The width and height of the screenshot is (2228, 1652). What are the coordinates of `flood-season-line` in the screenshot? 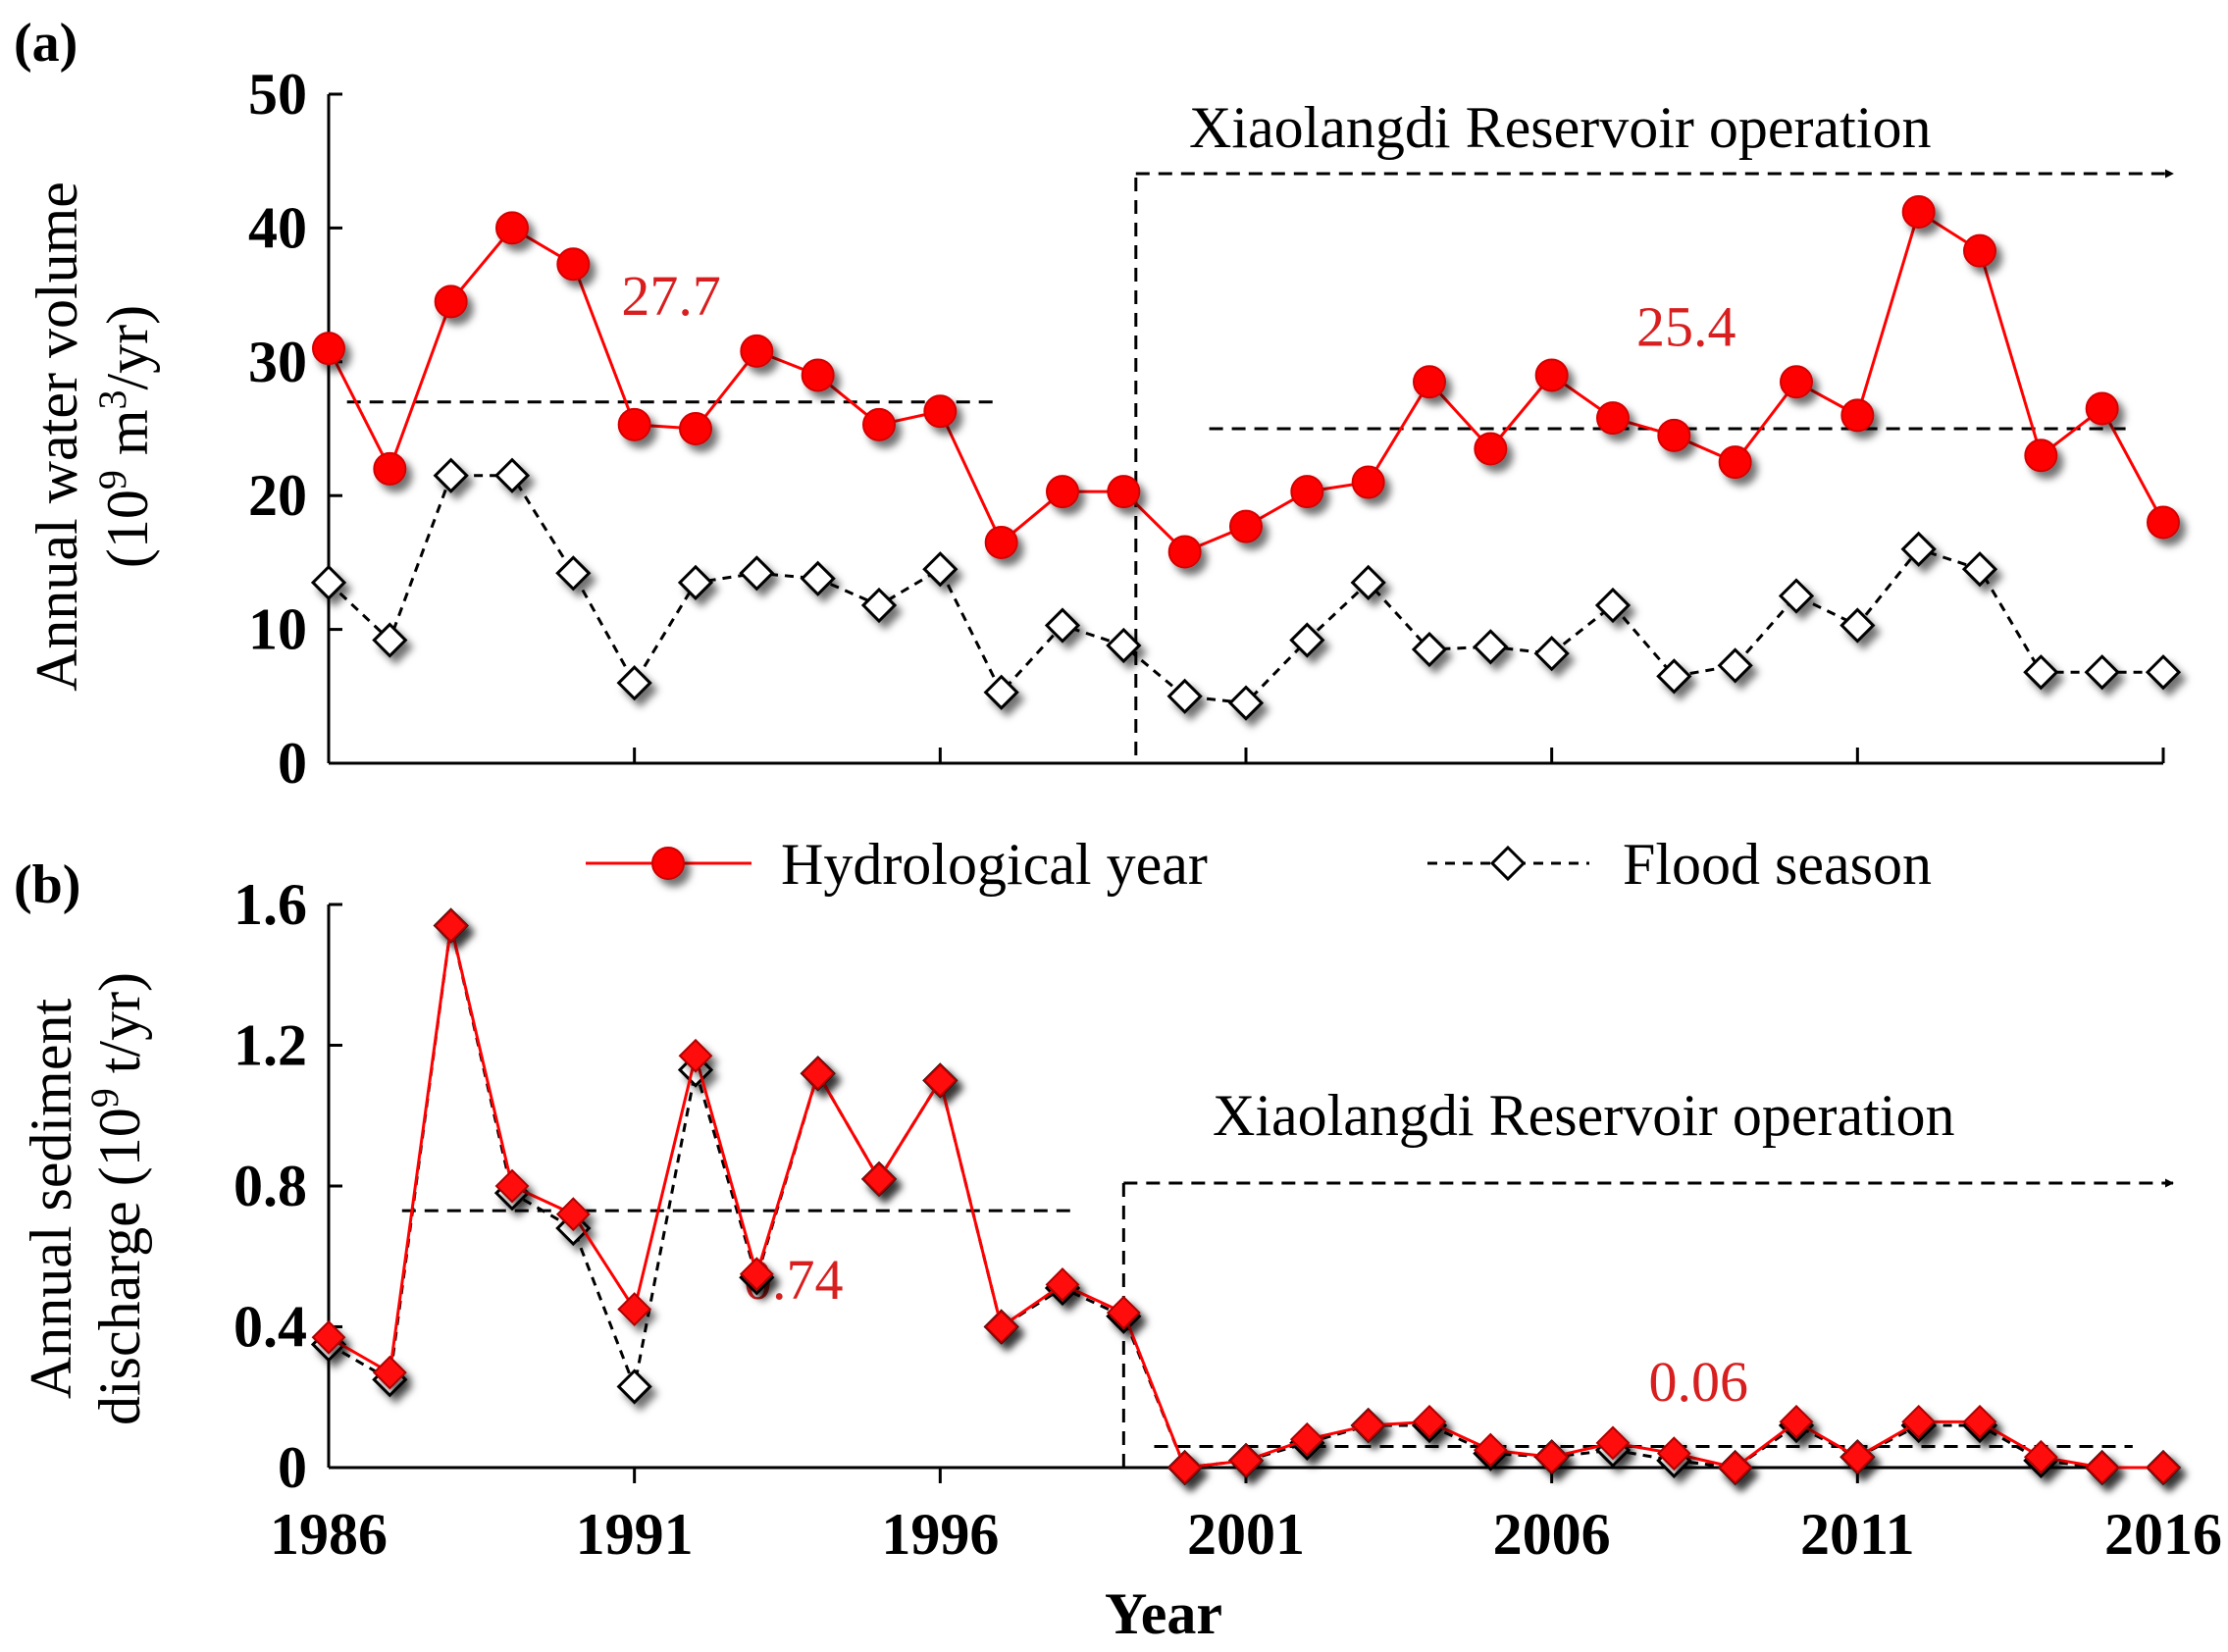 It's located at (1245, 589).